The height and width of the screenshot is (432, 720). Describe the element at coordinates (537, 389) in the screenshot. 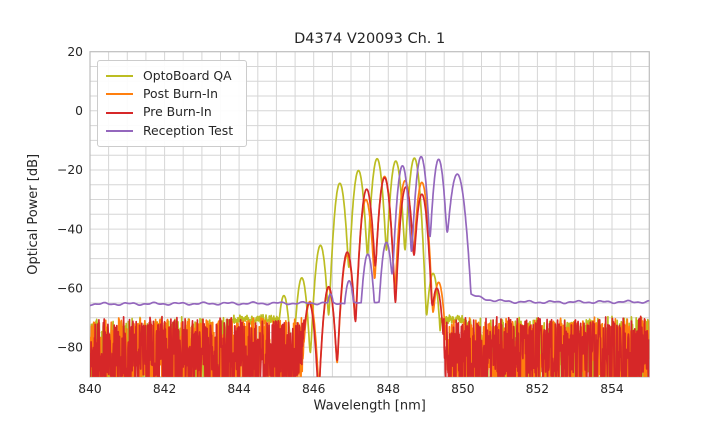

I see `x-tick-label: 852` at that location.